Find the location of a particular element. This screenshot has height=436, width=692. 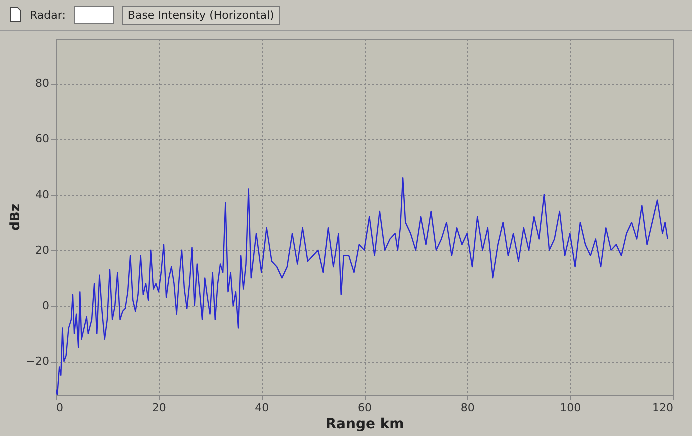

x-axis-title: Range km is located at coordinates (365, 424).